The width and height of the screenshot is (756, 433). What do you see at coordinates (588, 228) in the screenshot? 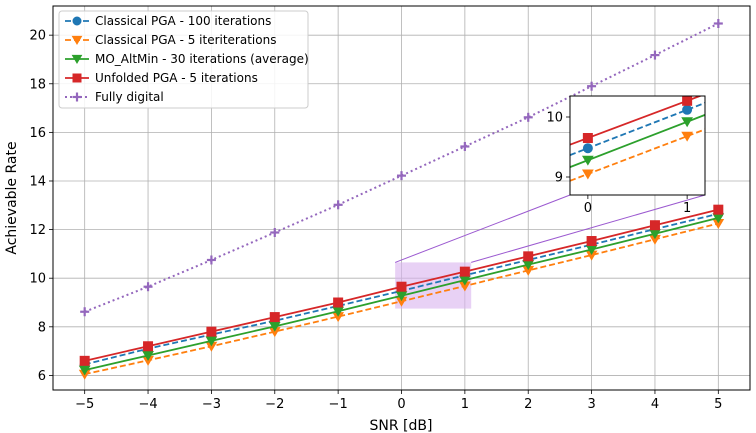
I see `connector-line-right` at bounding box center [588, 228].